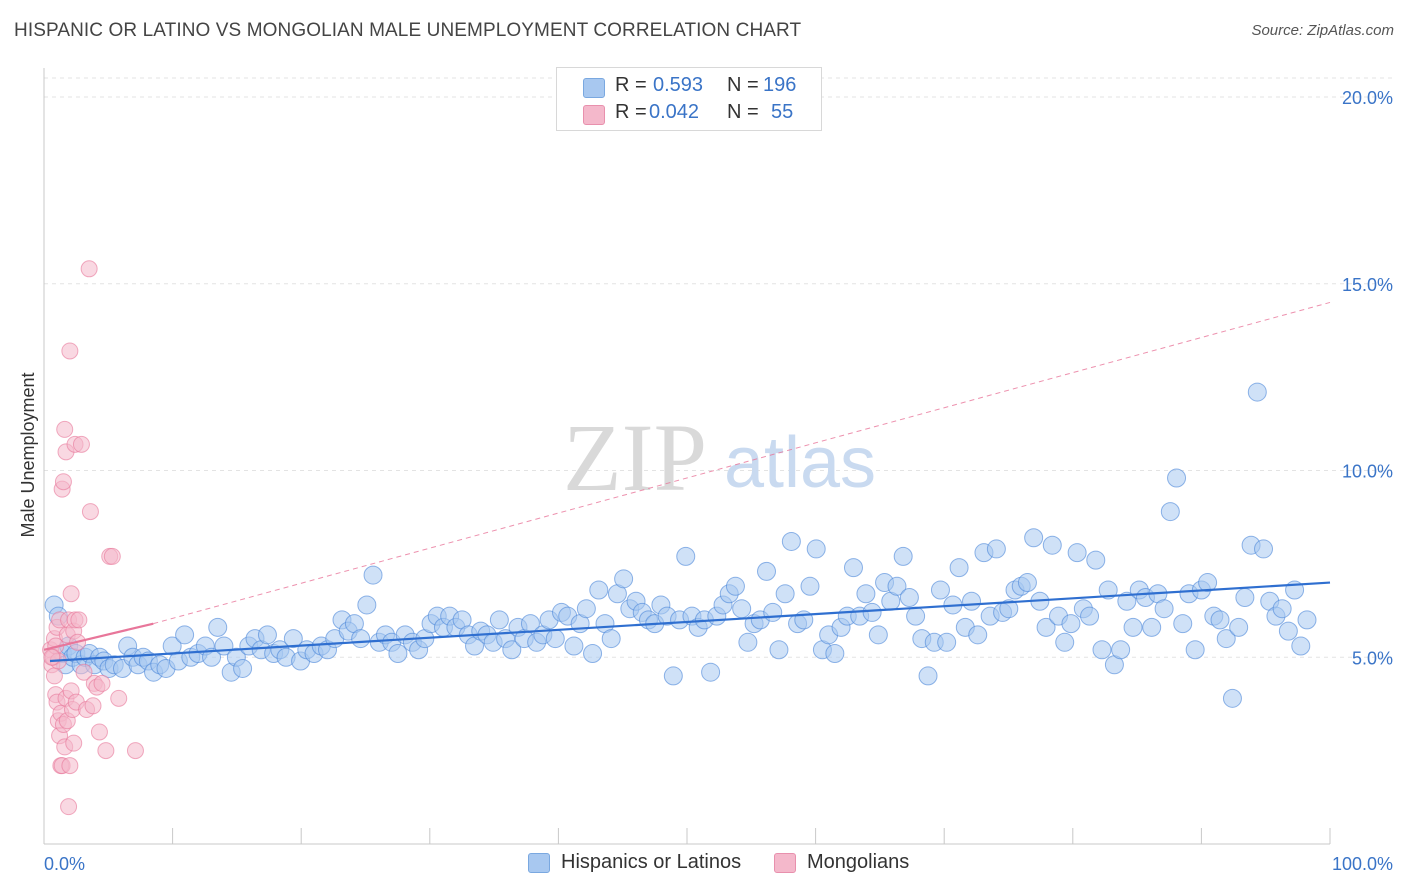 The width and height of the screenshot is (1406, 892). What do you see at coordinates (800, 463) in the screenshot?
I see `watermark-atlas: atlas` at bounding box center [800, 463].